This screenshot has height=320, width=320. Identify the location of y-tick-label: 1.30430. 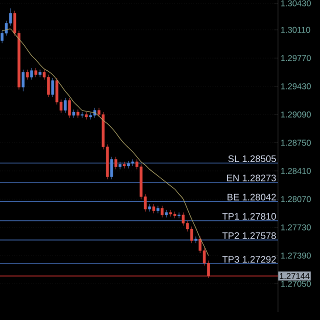
(296, 3).